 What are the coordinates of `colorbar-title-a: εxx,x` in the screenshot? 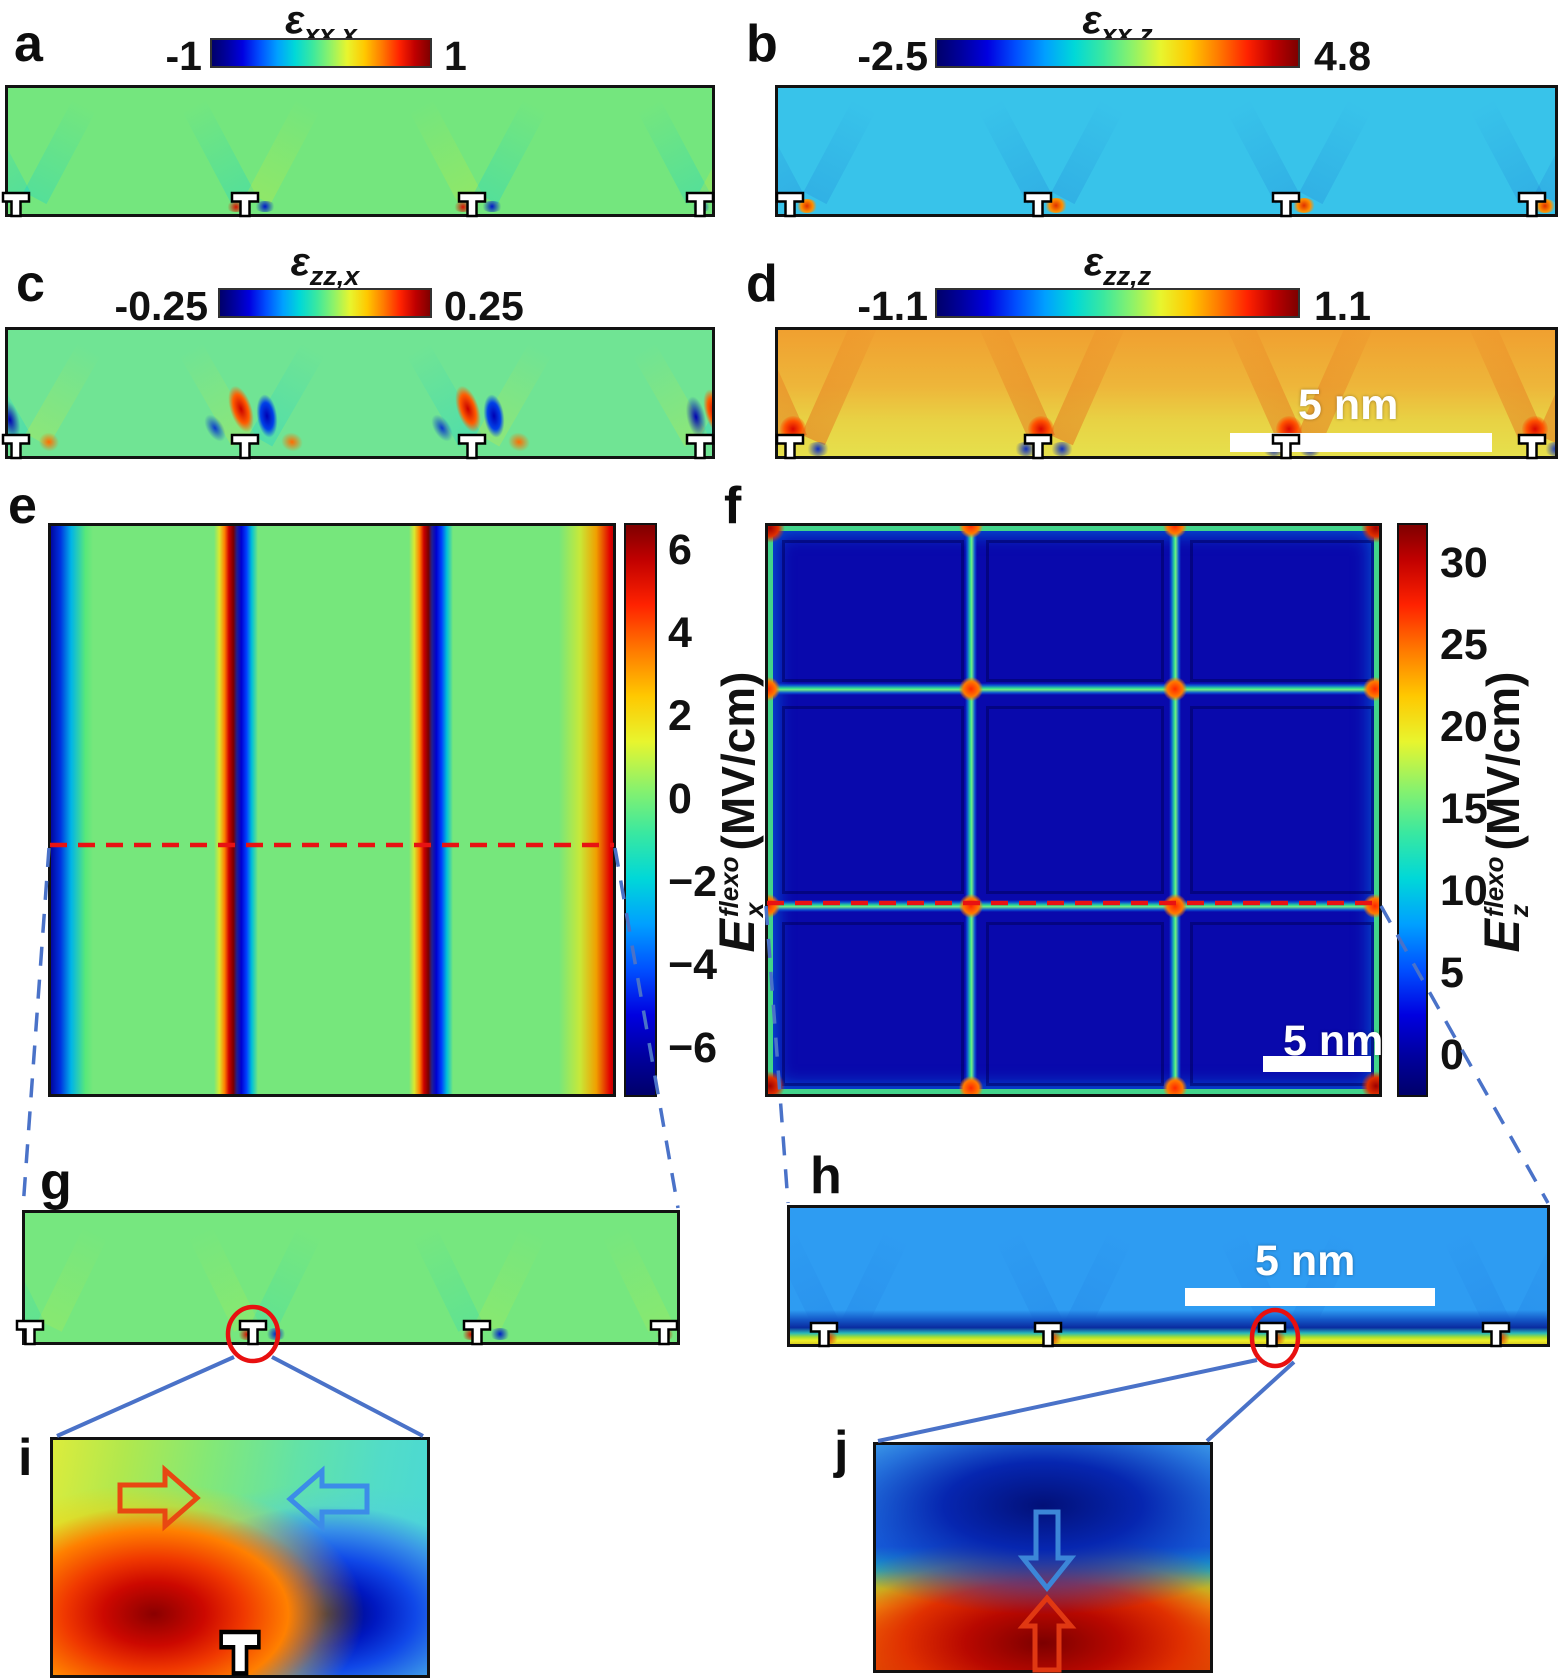 It's located at (321, 24).